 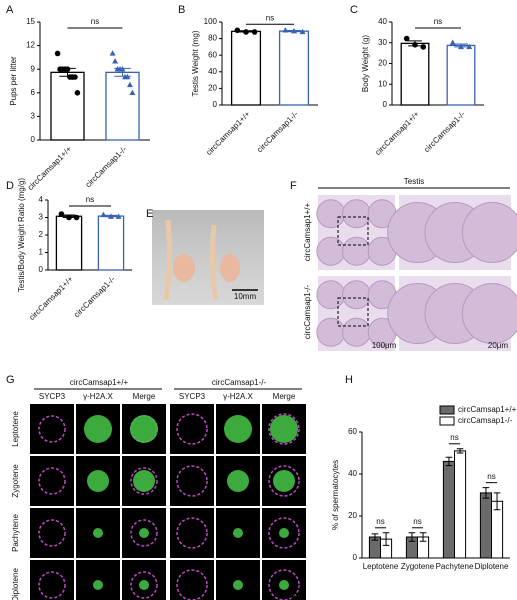 What do you see at coordinates (208, 257) in the screenshot?
I see `testis-photo` at bounding box center [208, 257].